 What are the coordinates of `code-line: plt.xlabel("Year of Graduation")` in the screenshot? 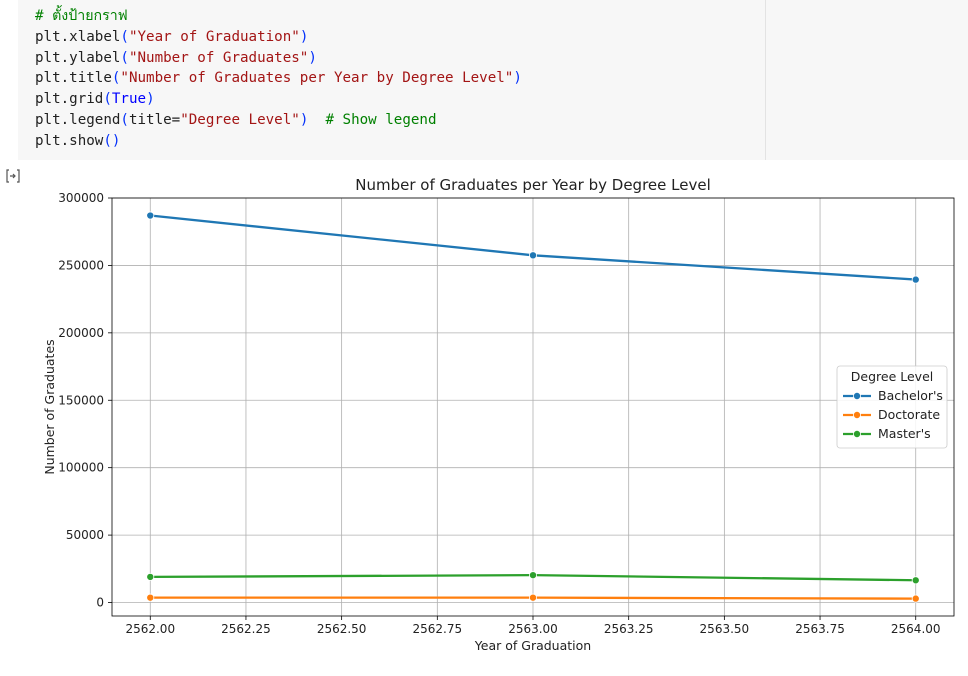 It's located at (278, 37).